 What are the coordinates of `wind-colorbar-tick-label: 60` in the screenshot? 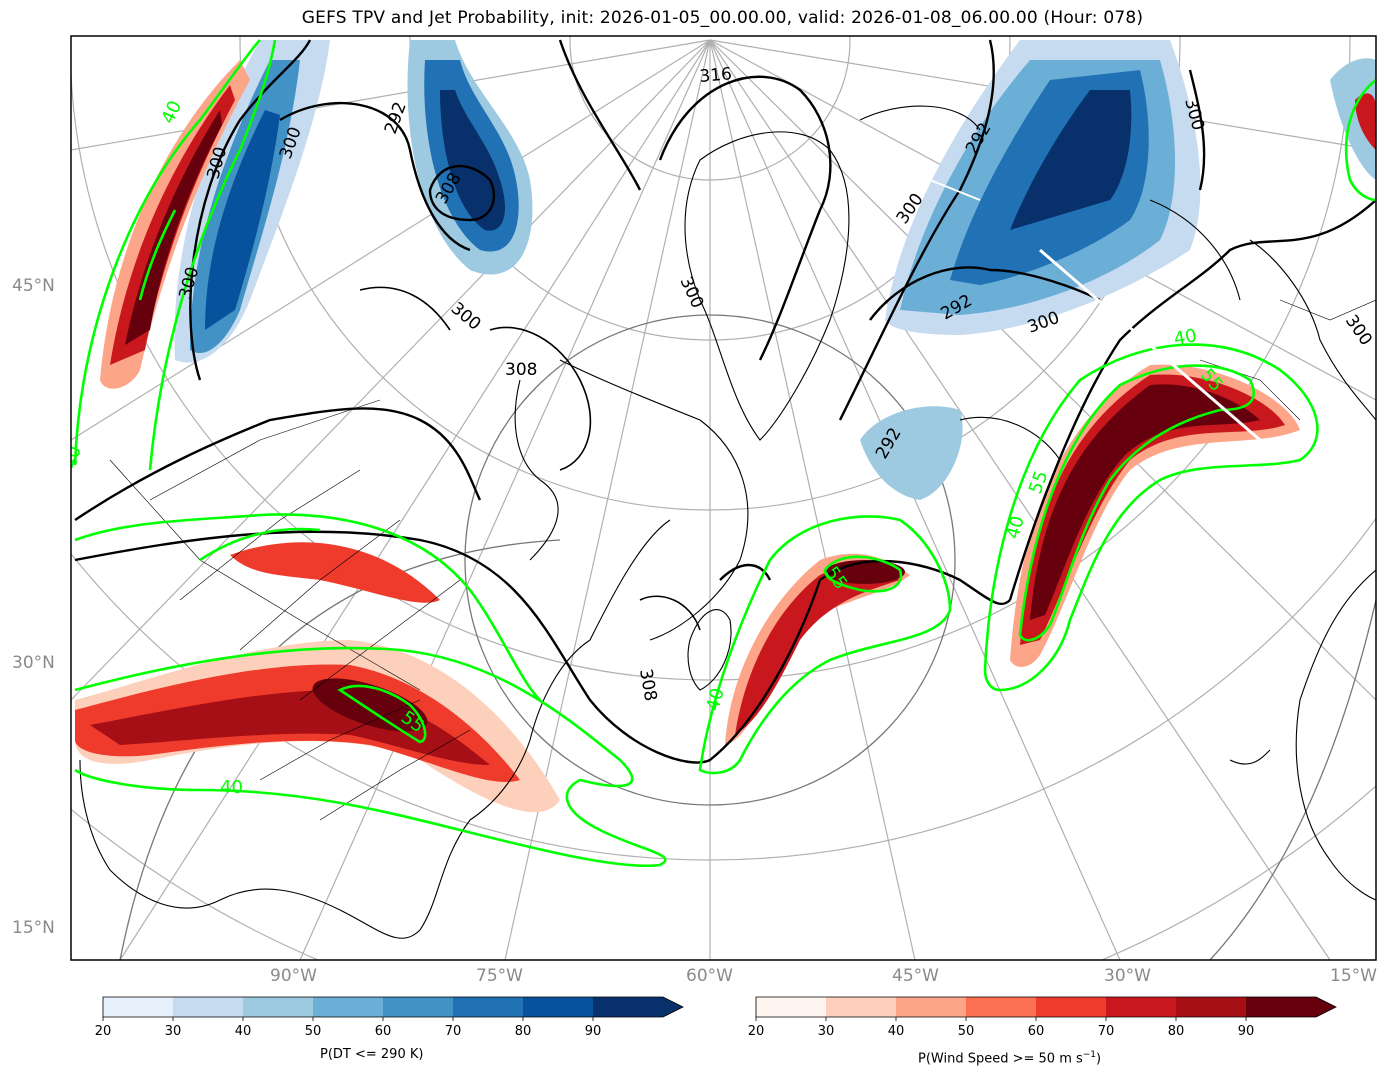 It's located at (1036, 1031).